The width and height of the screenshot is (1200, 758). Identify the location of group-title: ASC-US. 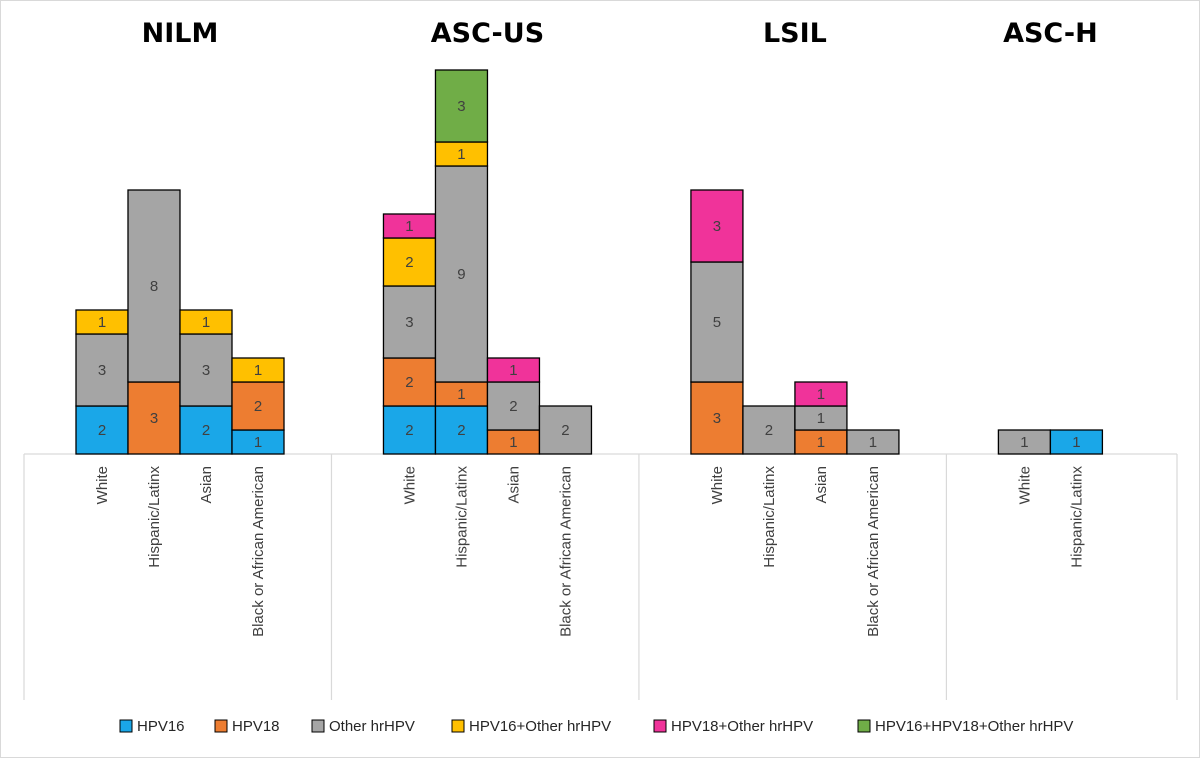
(487, 33).